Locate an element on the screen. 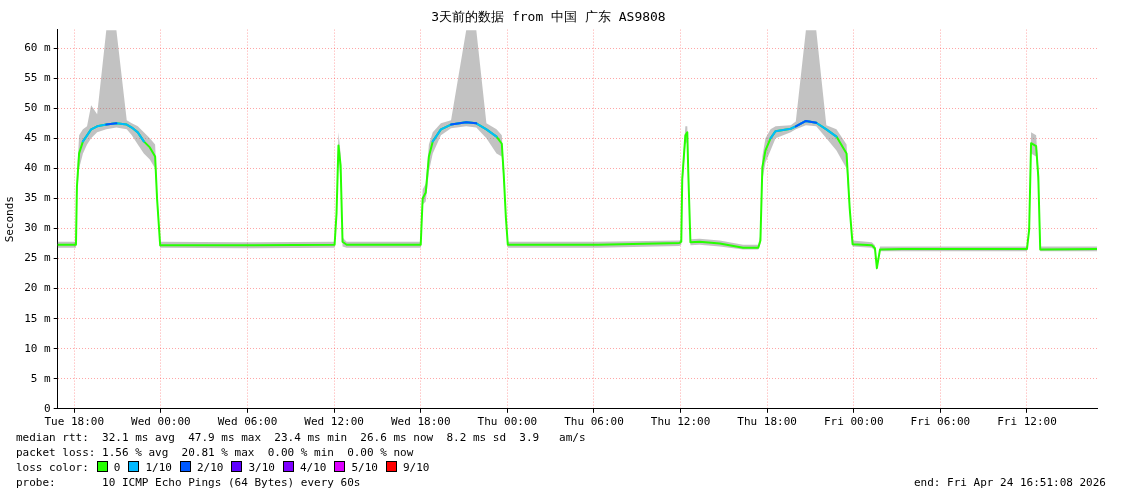 This screenshot has height=494, width=1121. y-tick-label: 30 m is located at coordinates (38, 228).